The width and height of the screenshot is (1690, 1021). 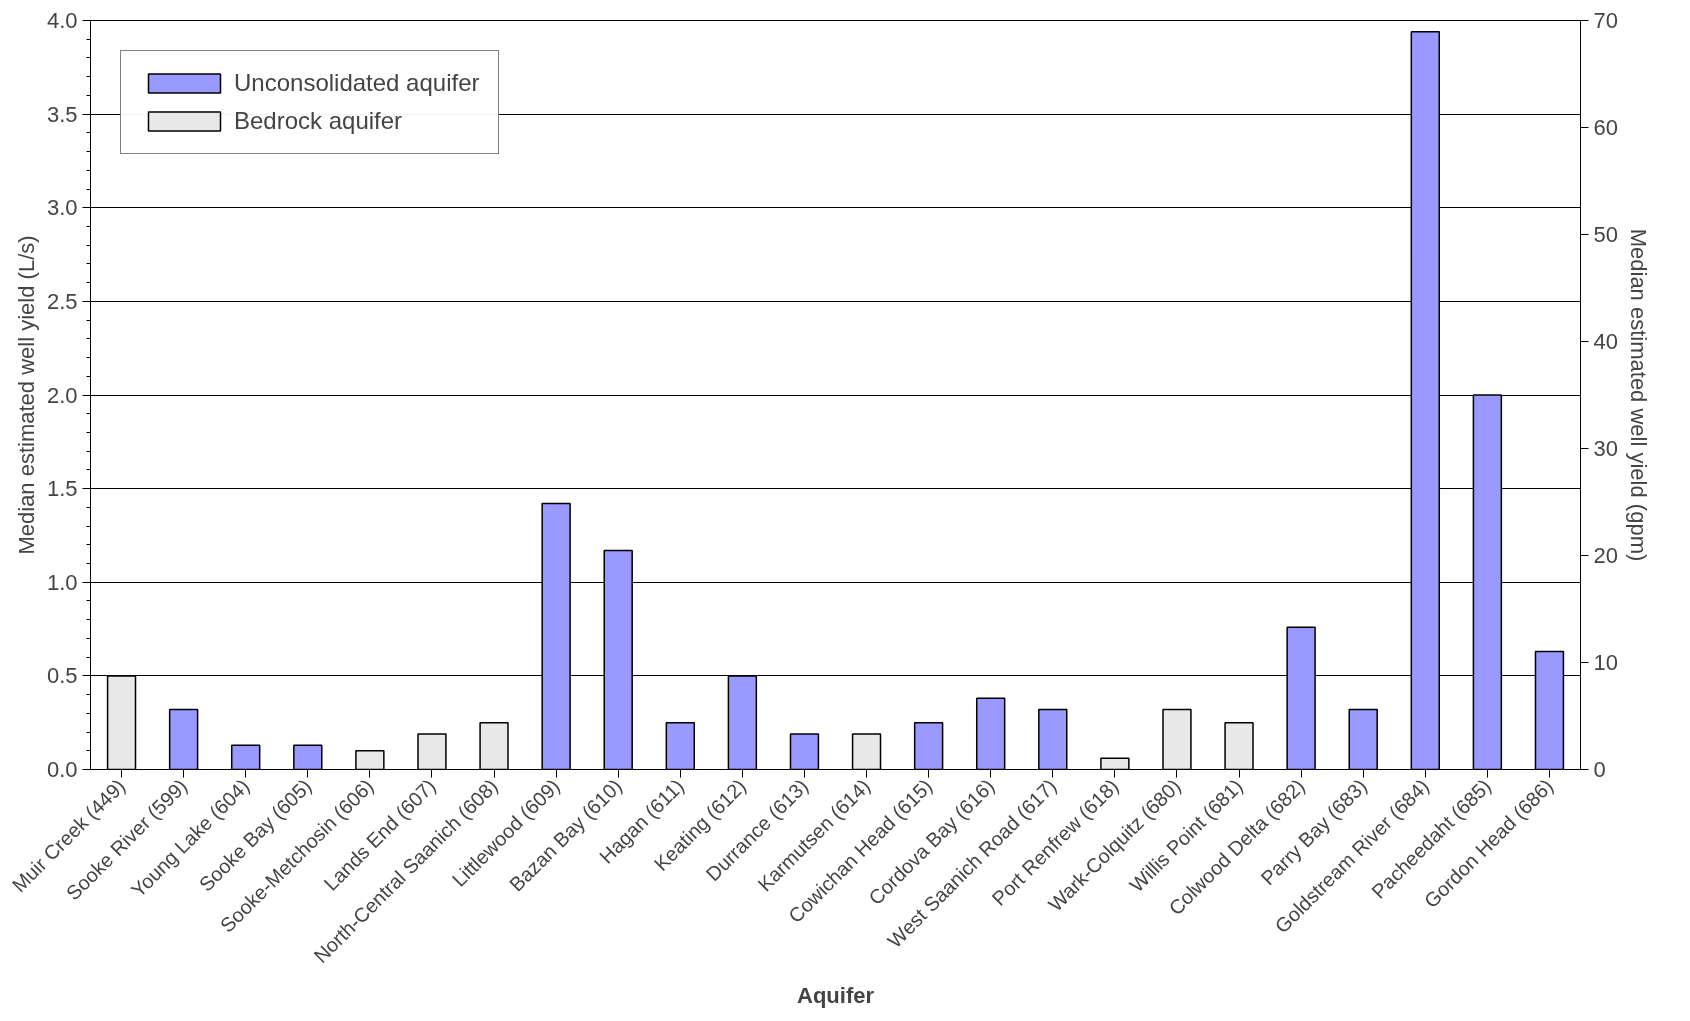 What do you see at coordinates (1638, 395) in the screenshot?
I see `y2-axis-title: Median estimated well yield (gpm)` at bounding box center [1638, 395].